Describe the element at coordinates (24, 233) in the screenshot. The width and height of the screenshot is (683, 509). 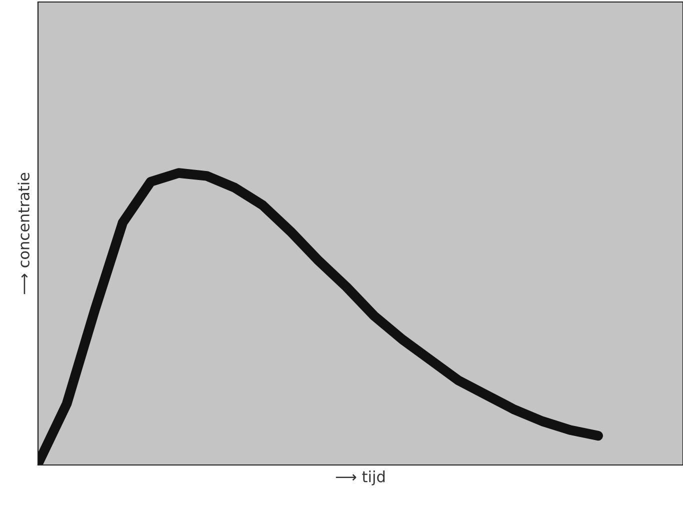
I see `y-axis-title: ⟶ concentratie` at that location.